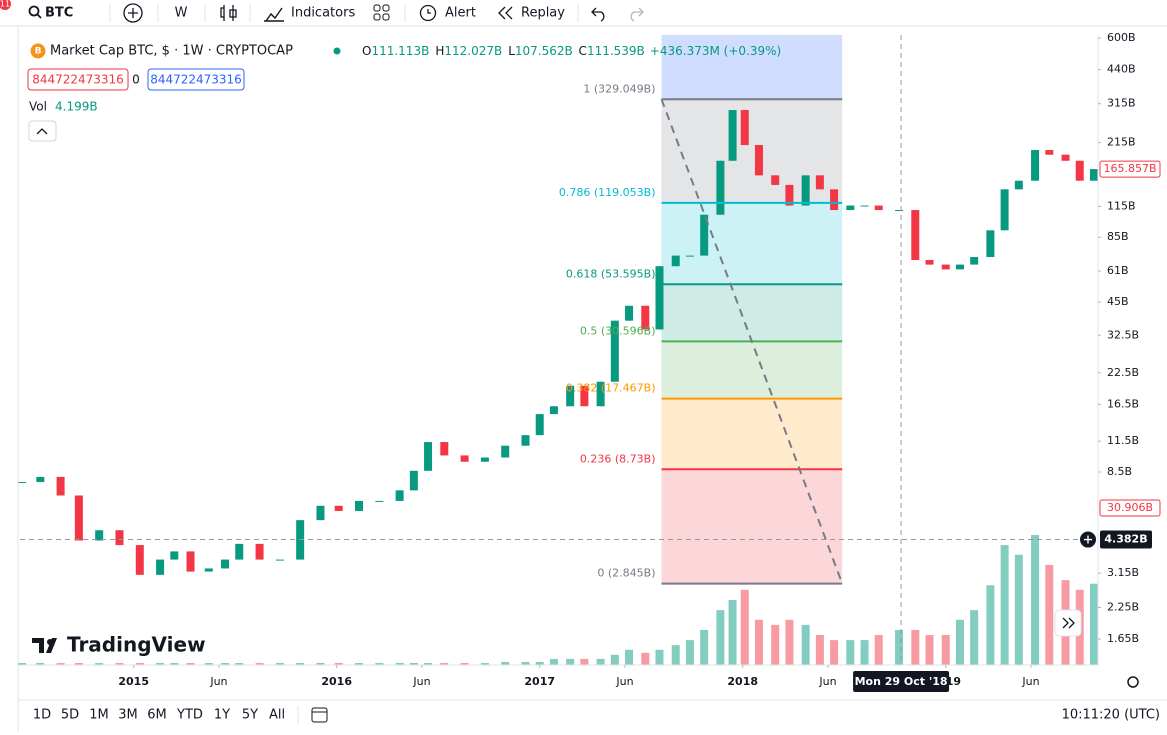  I want to click on redo-button, so click(637, 14).